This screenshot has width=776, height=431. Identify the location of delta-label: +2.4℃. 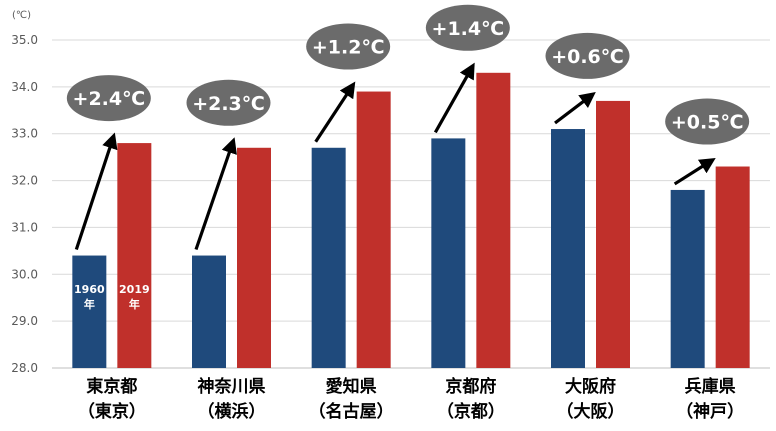
(109, 99).